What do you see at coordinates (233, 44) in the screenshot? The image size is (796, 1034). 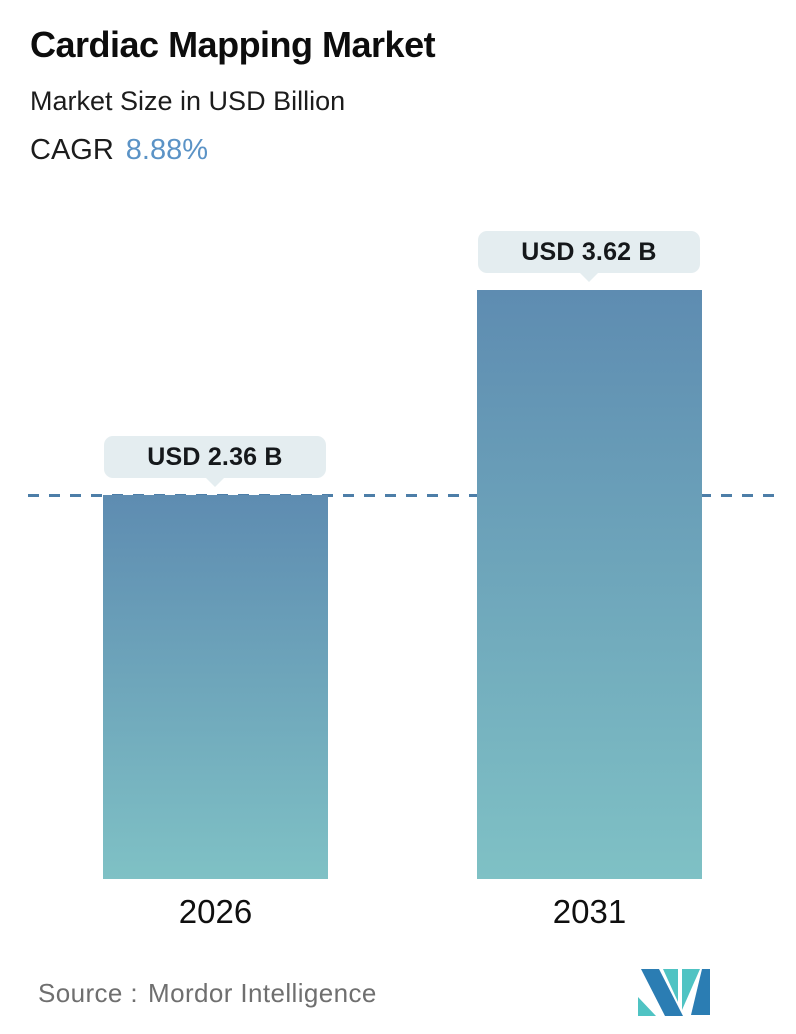 I see `page-title: Cardiac Mapping Market` at bounding box center [233, 44].